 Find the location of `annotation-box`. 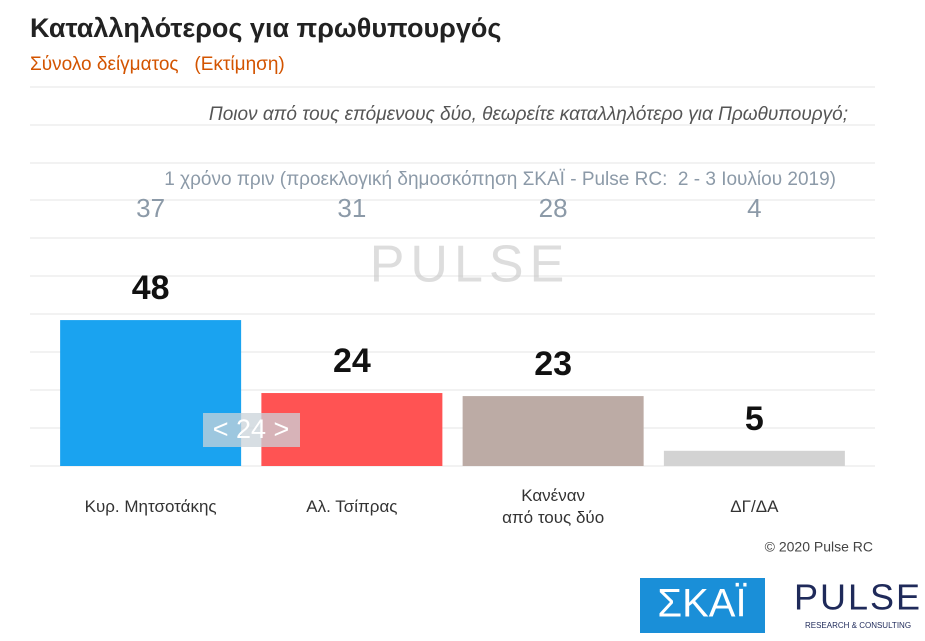

annotation-box is located at coordinates (251, 430).